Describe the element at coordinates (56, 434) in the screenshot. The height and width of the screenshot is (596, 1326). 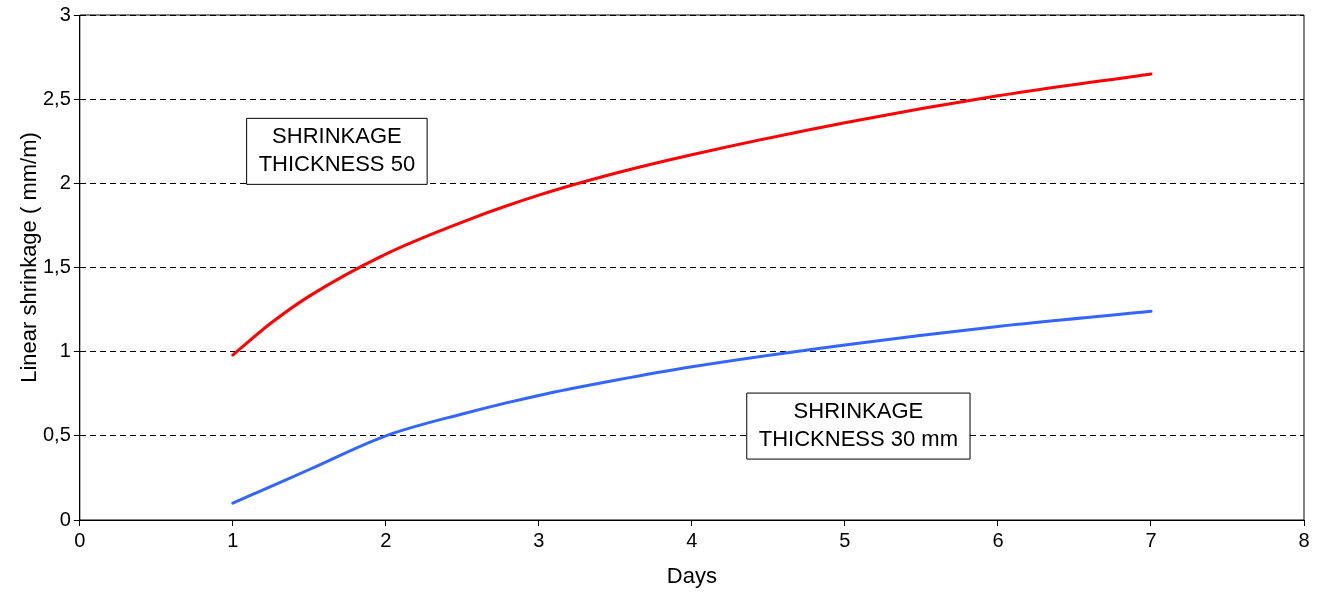
I see `y-tick-label: 0,5` at that location.